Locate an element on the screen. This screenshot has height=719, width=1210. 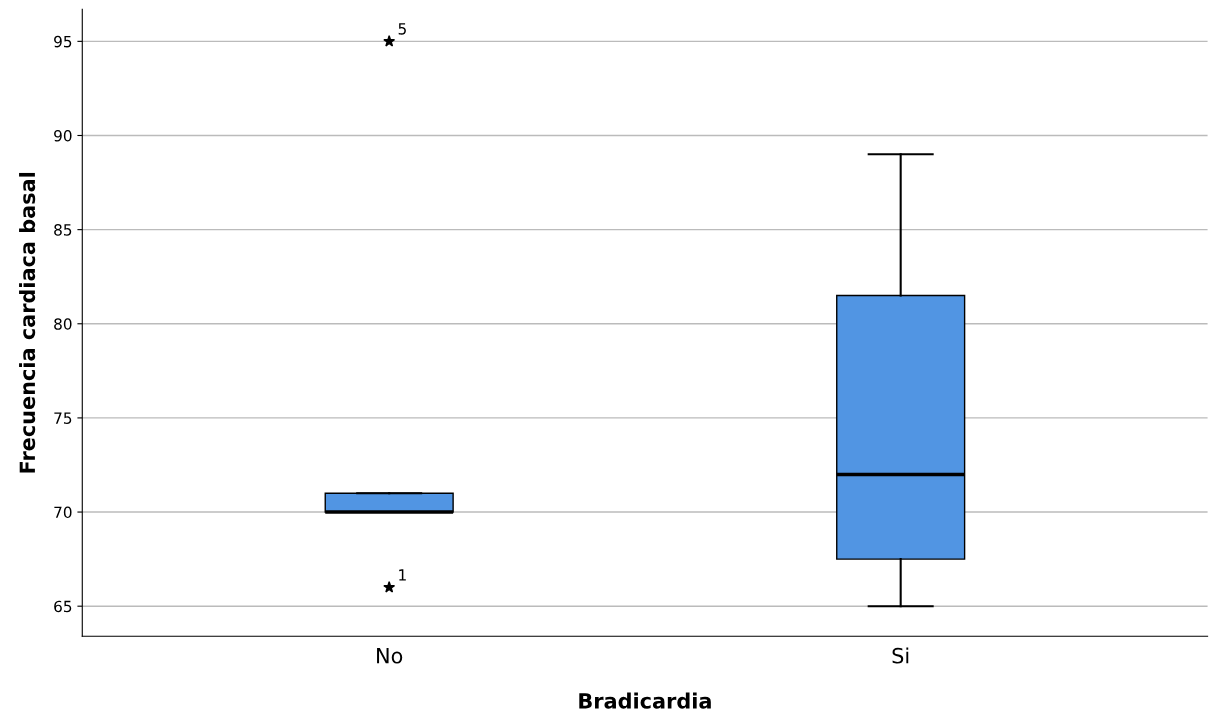
y-tick-label: 95 is located at coordinates (63, 41).